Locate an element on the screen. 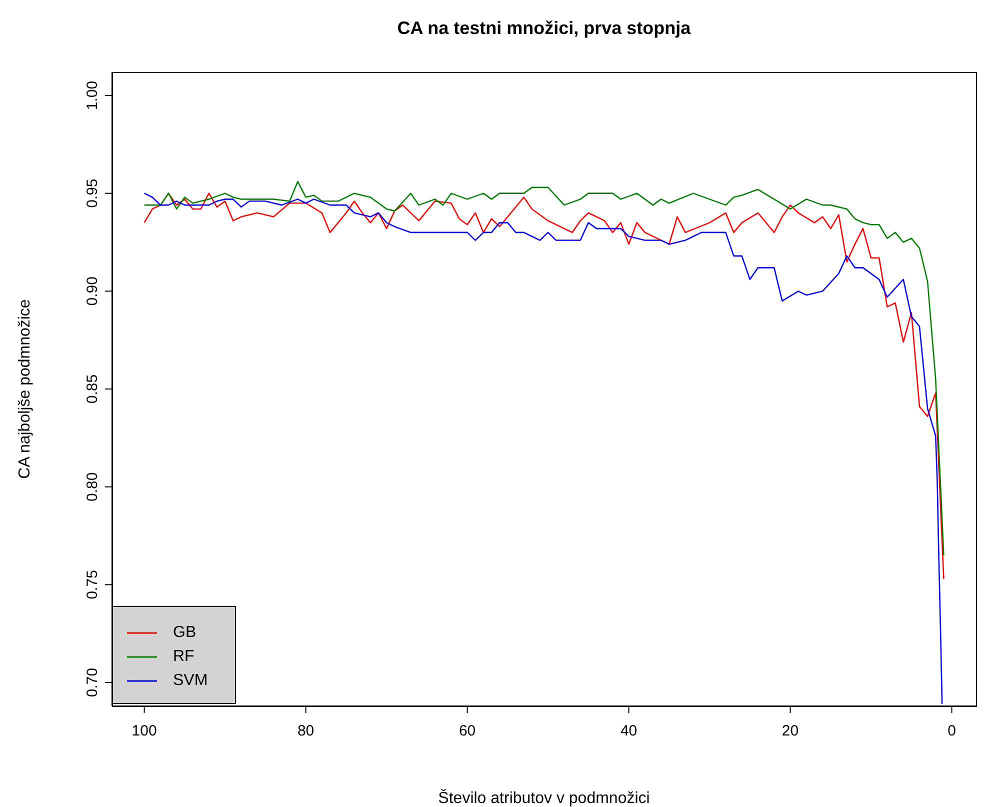  chart-title: CA na testni množici, prva stopnja is located at coordinates (544, 28).